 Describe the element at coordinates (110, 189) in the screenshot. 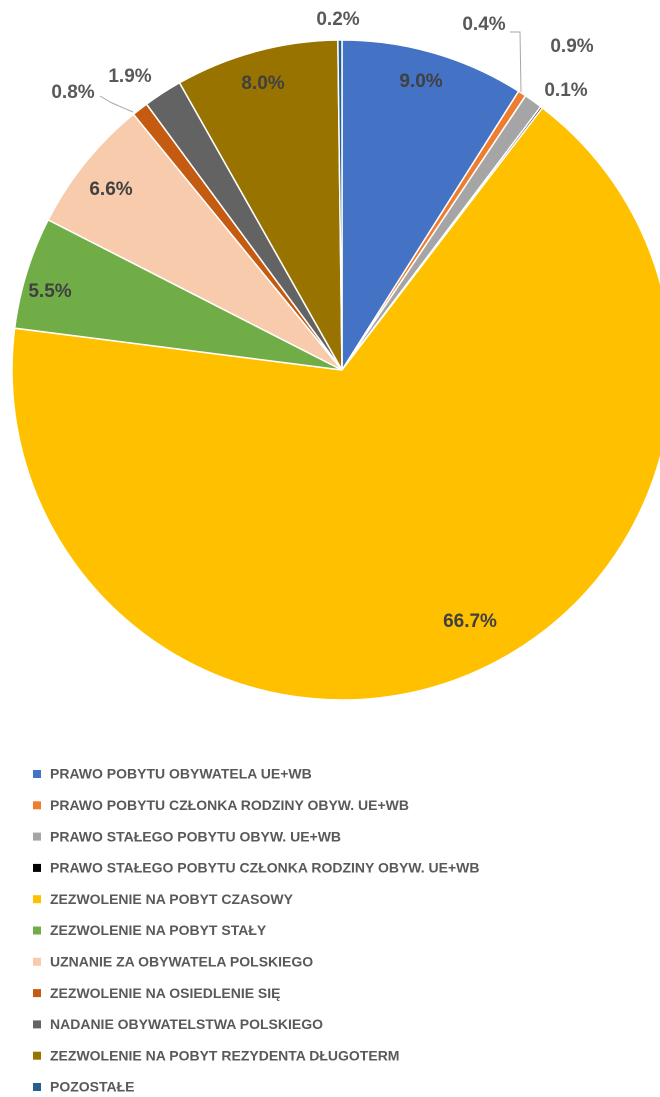

I see `data-label: 6.6%` at that location.